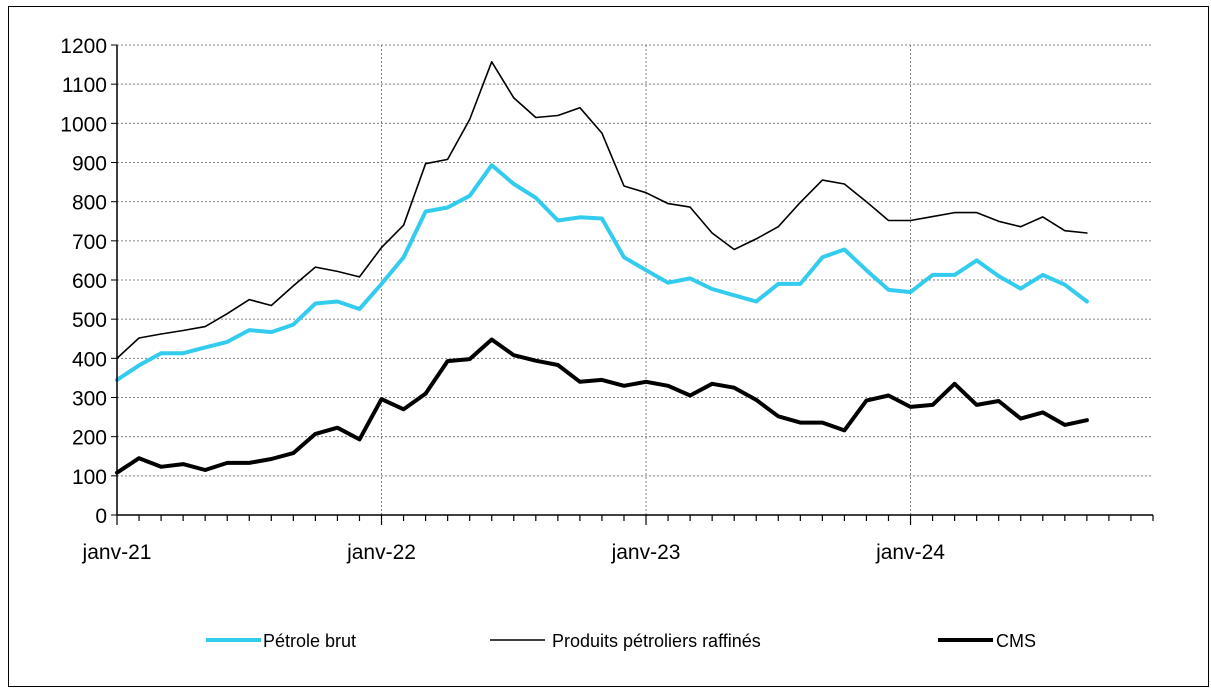  I want to click on legend-label: Pétrole brut, so click(309, 641).